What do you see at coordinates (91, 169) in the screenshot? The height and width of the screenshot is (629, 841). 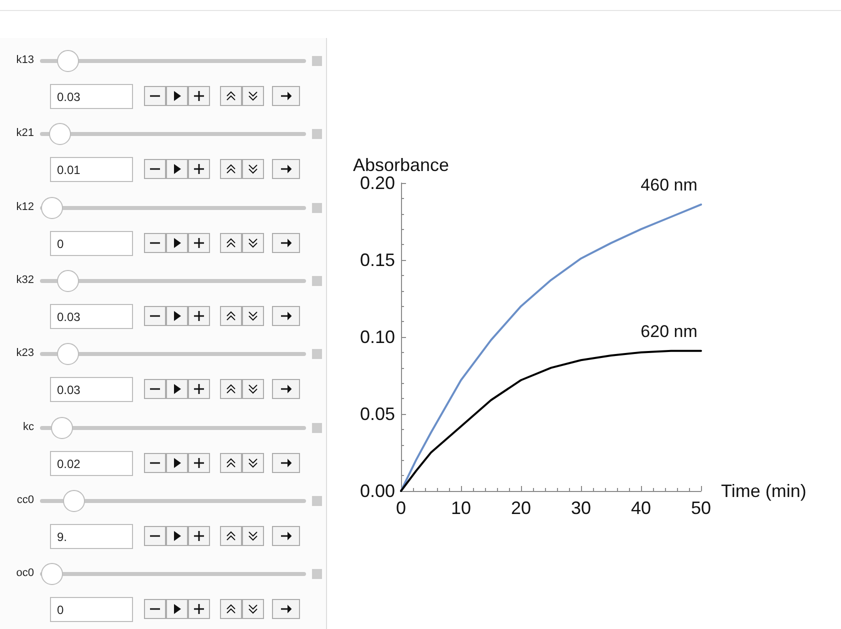 I see `text: 0.01` at bounding box center [91, 169].